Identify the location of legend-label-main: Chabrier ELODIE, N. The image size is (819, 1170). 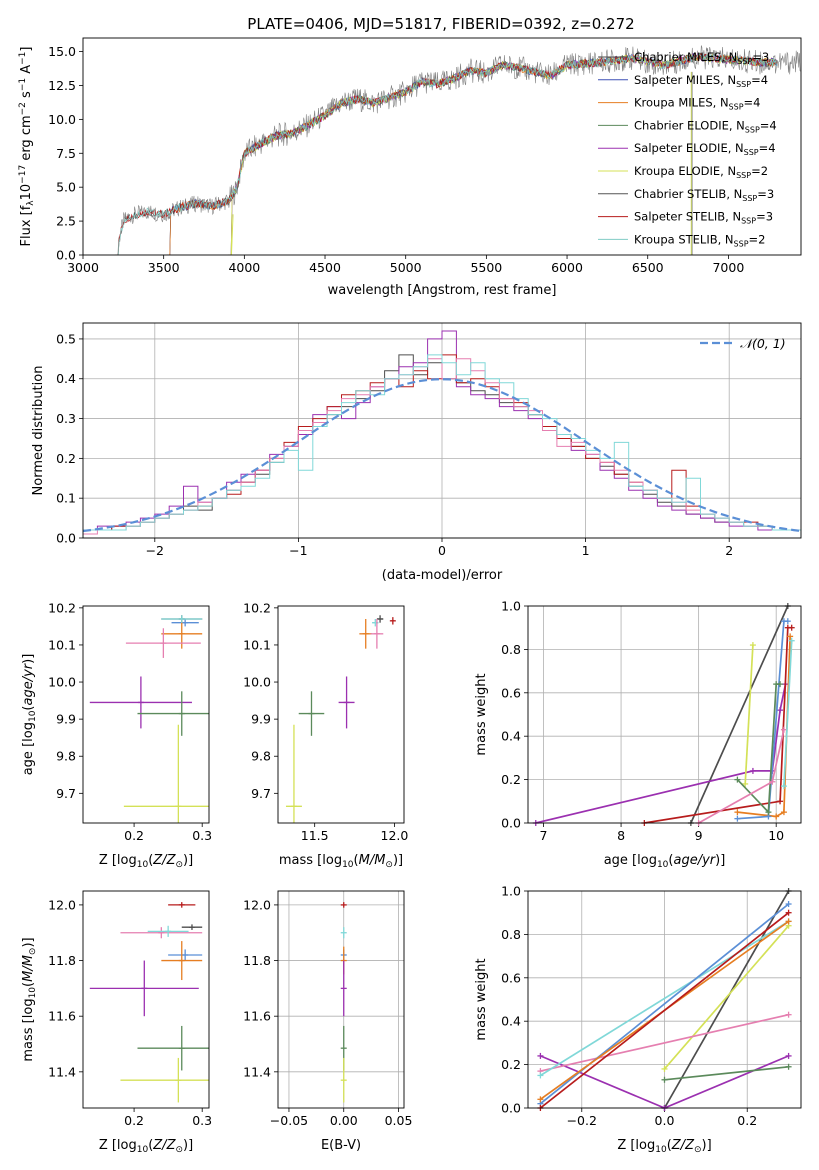
(689, 125).